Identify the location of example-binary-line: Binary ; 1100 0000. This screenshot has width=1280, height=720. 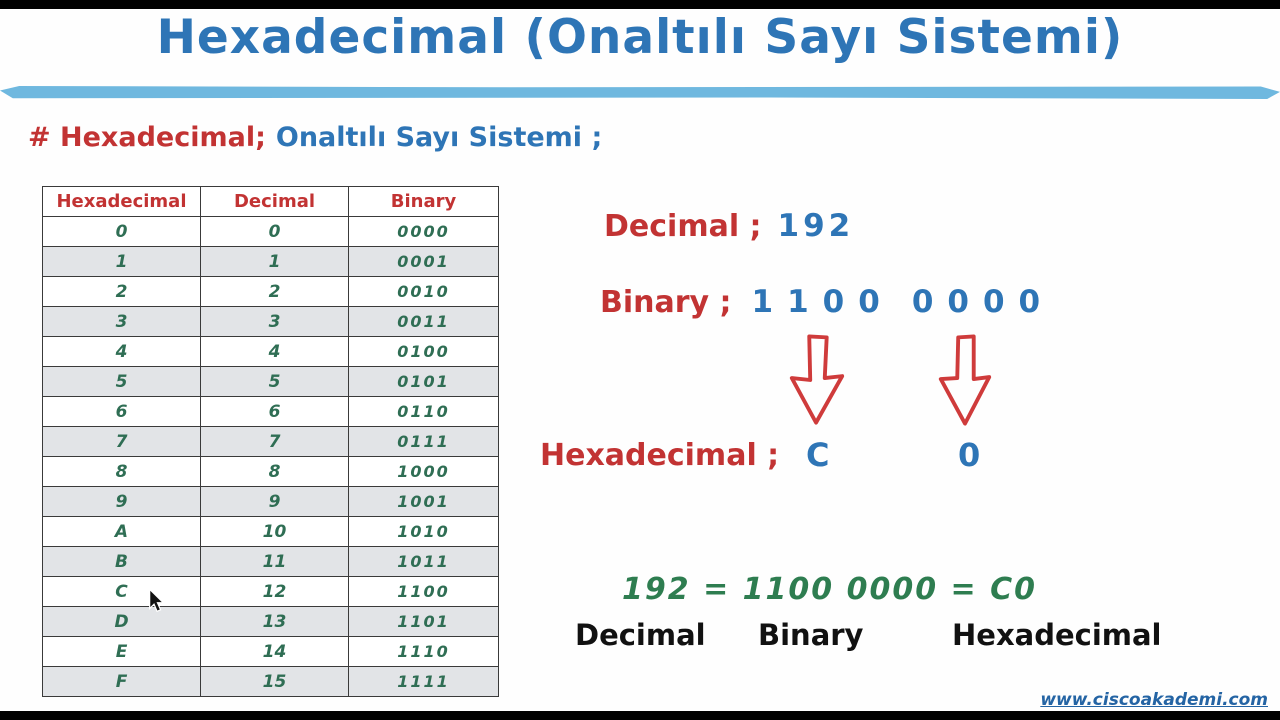
(827, 302).